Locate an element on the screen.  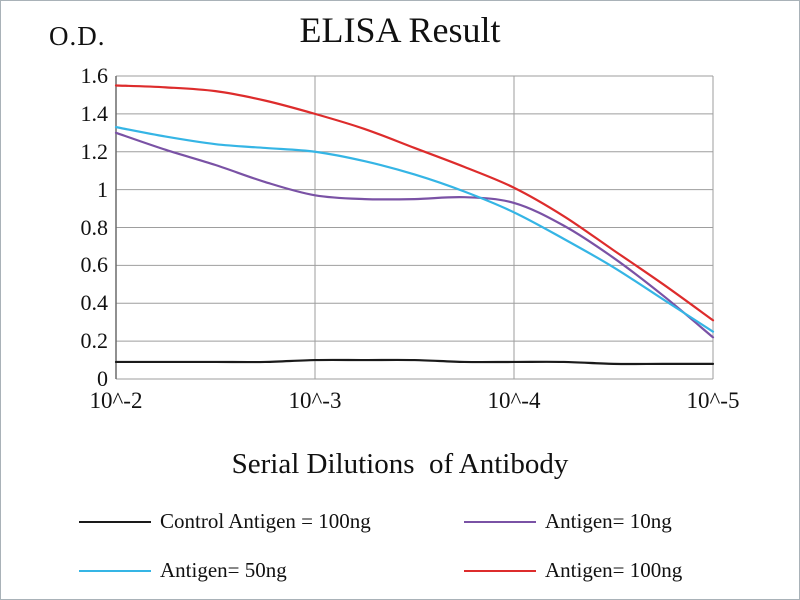
legend-item: Control Antigen = 100ng is located at coordinates (271, 521).